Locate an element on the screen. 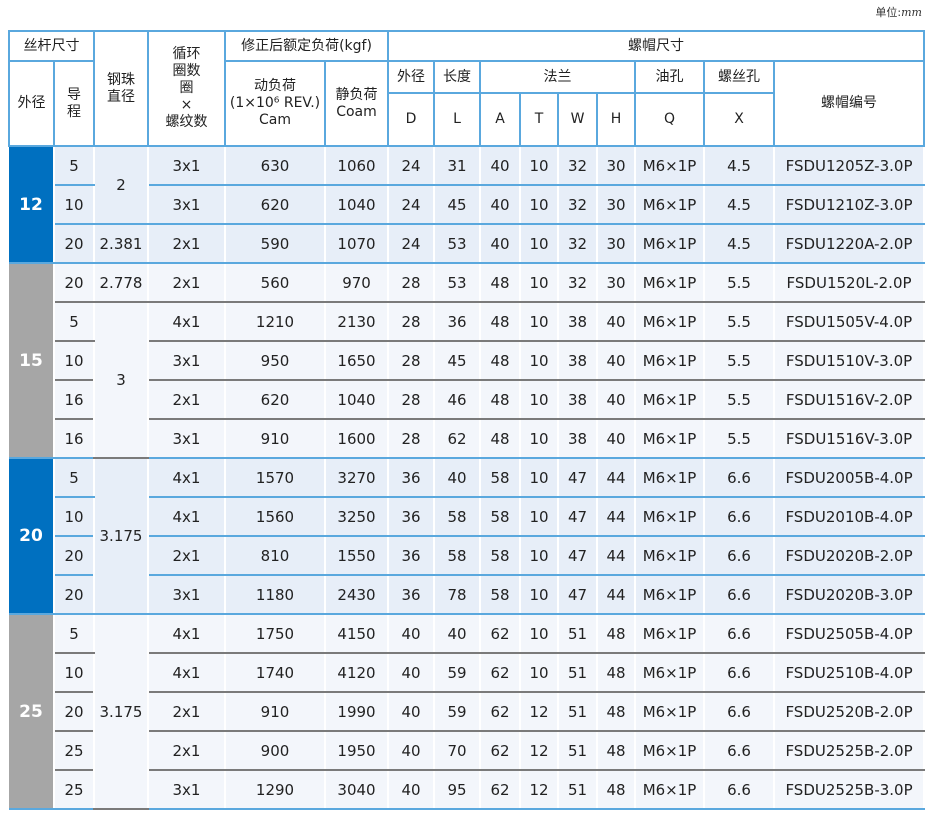 This screenshot has height=830, width=930. coam-cell: 3270 is located at coordinates (356, 478).